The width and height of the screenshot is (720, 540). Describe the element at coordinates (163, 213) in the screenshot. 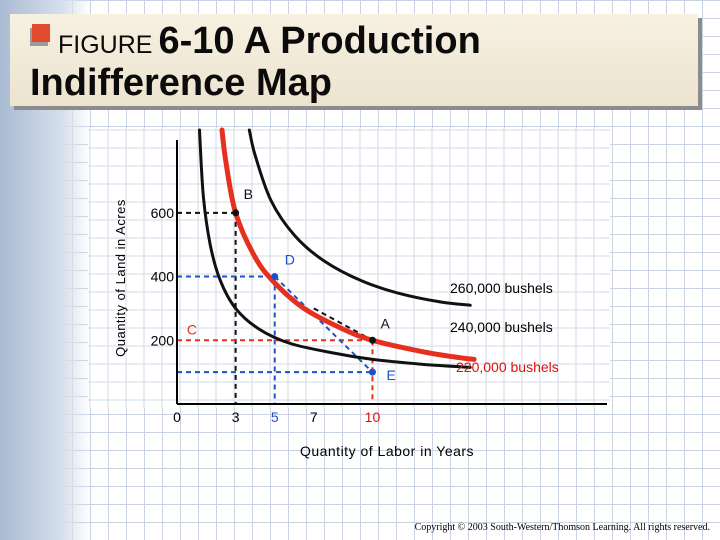

I see `y-tick-label: 600` at that location.